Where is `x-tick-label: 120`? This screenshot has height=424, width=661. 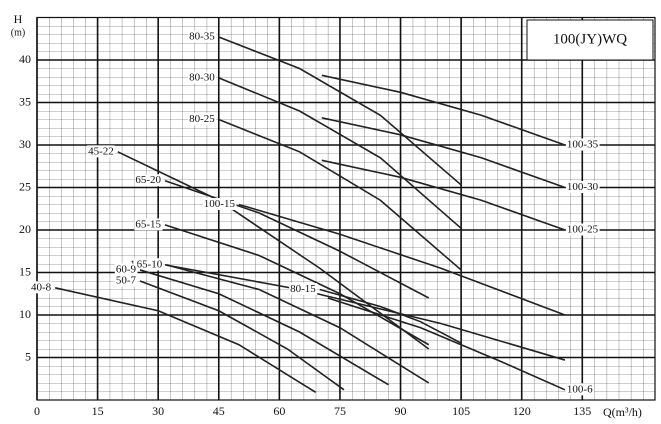 x-tick-label: 120 is located at coordinates (522, 411).